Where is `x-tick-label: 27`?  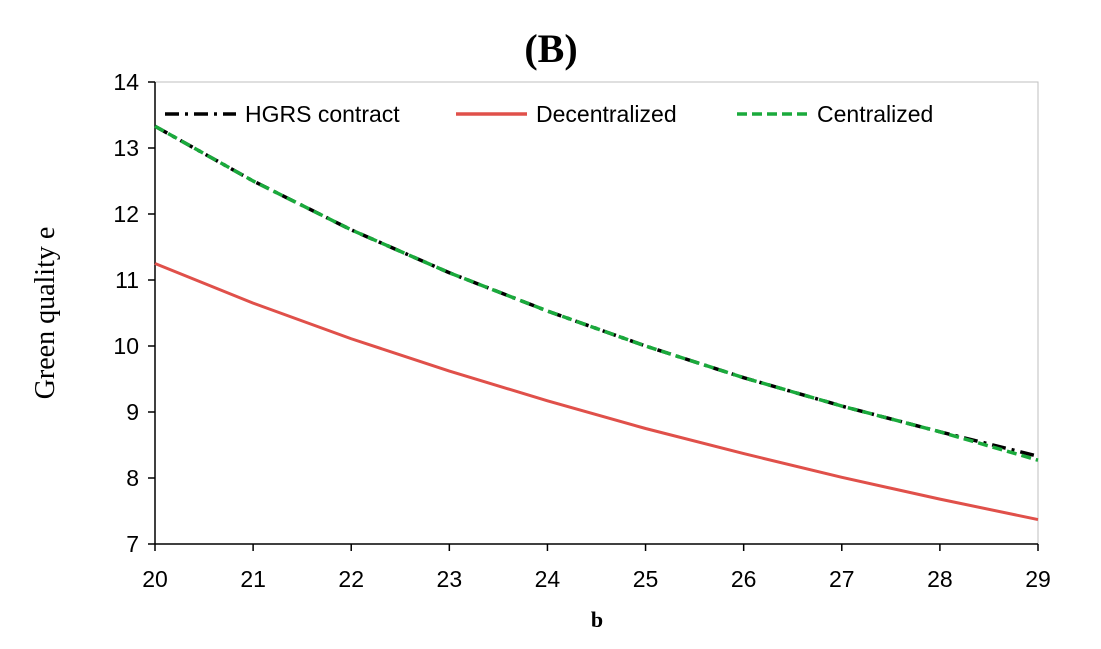 x-tick-label: 27 is located at coordinates (842, 579).